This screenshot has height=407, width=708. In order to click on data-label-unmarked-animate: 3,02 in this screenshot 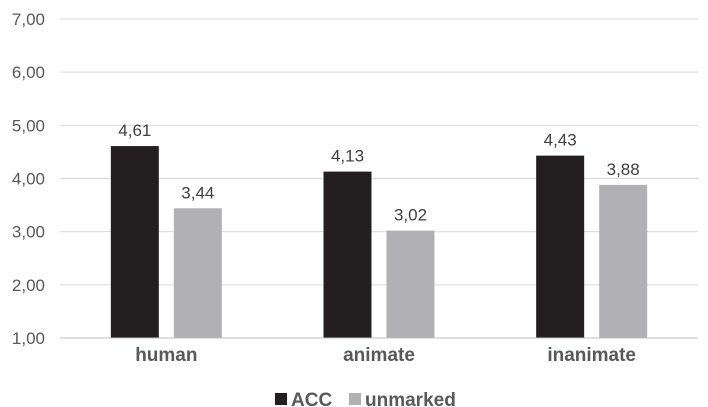, I will do `click(410, 215)`.